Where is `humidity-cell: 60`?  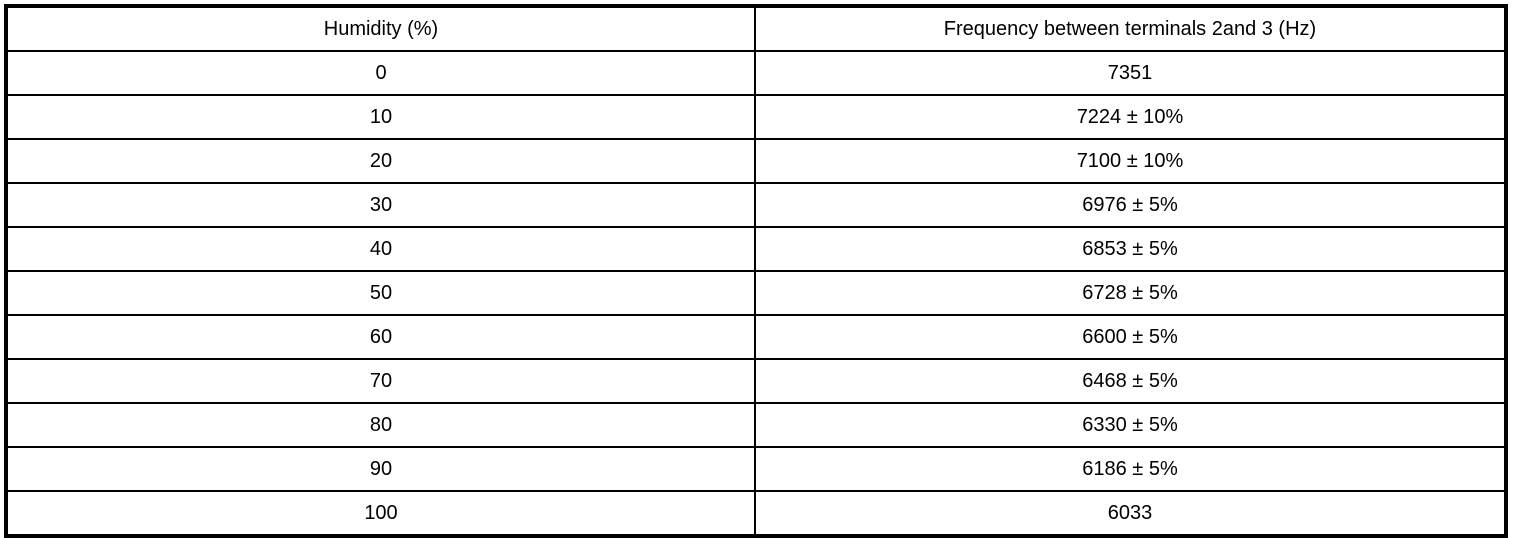 humidity-cell: 60 is located at coordinates (380, 337).